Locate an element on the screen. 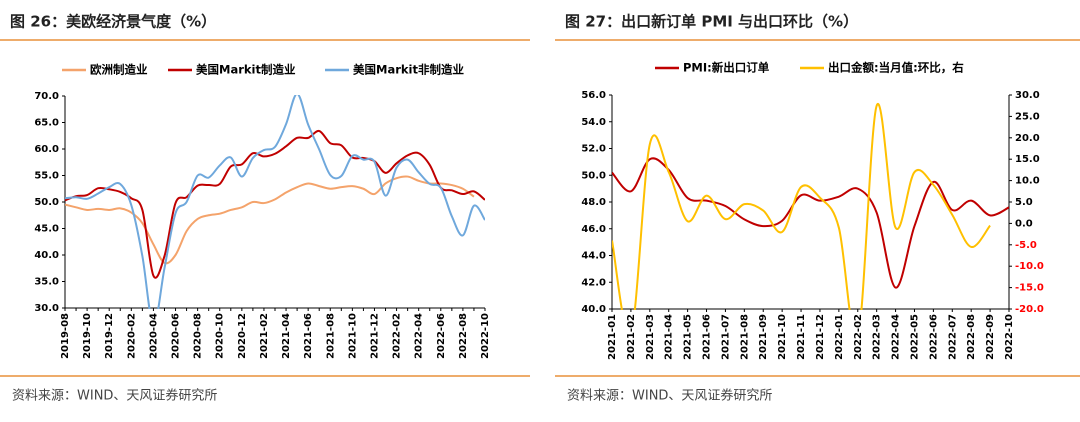 The height and width of the screenshot is (422, 1080). y-tick-label: 35.0 is located at coordinates (46, 282).